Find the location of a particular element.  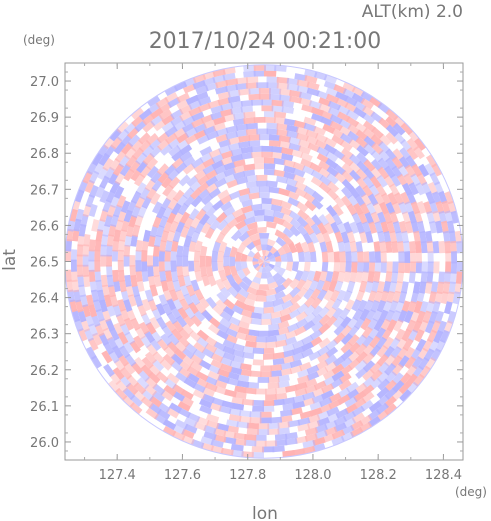

x-tick-label: 127.6 is located at coordinates (182, 475).